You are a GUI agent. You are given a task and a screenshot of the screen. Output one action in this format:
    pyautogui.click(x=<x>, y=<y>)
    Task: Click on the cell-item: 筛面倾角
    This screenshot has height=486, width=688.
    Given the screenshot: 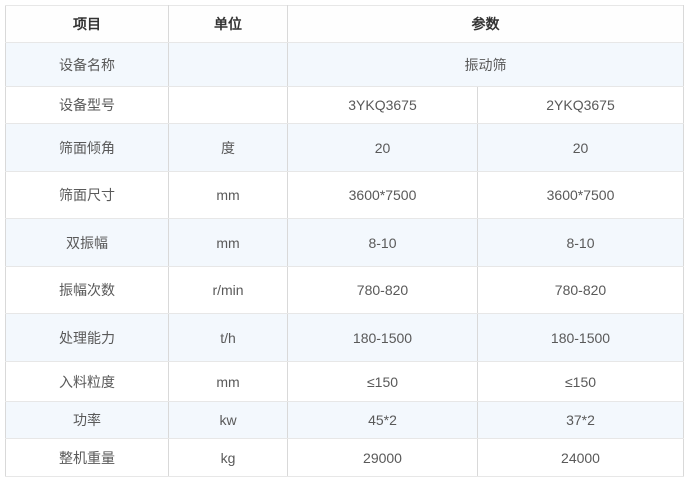 What is the action you would take?
    pyautogui.click(x=87, y=147)
    